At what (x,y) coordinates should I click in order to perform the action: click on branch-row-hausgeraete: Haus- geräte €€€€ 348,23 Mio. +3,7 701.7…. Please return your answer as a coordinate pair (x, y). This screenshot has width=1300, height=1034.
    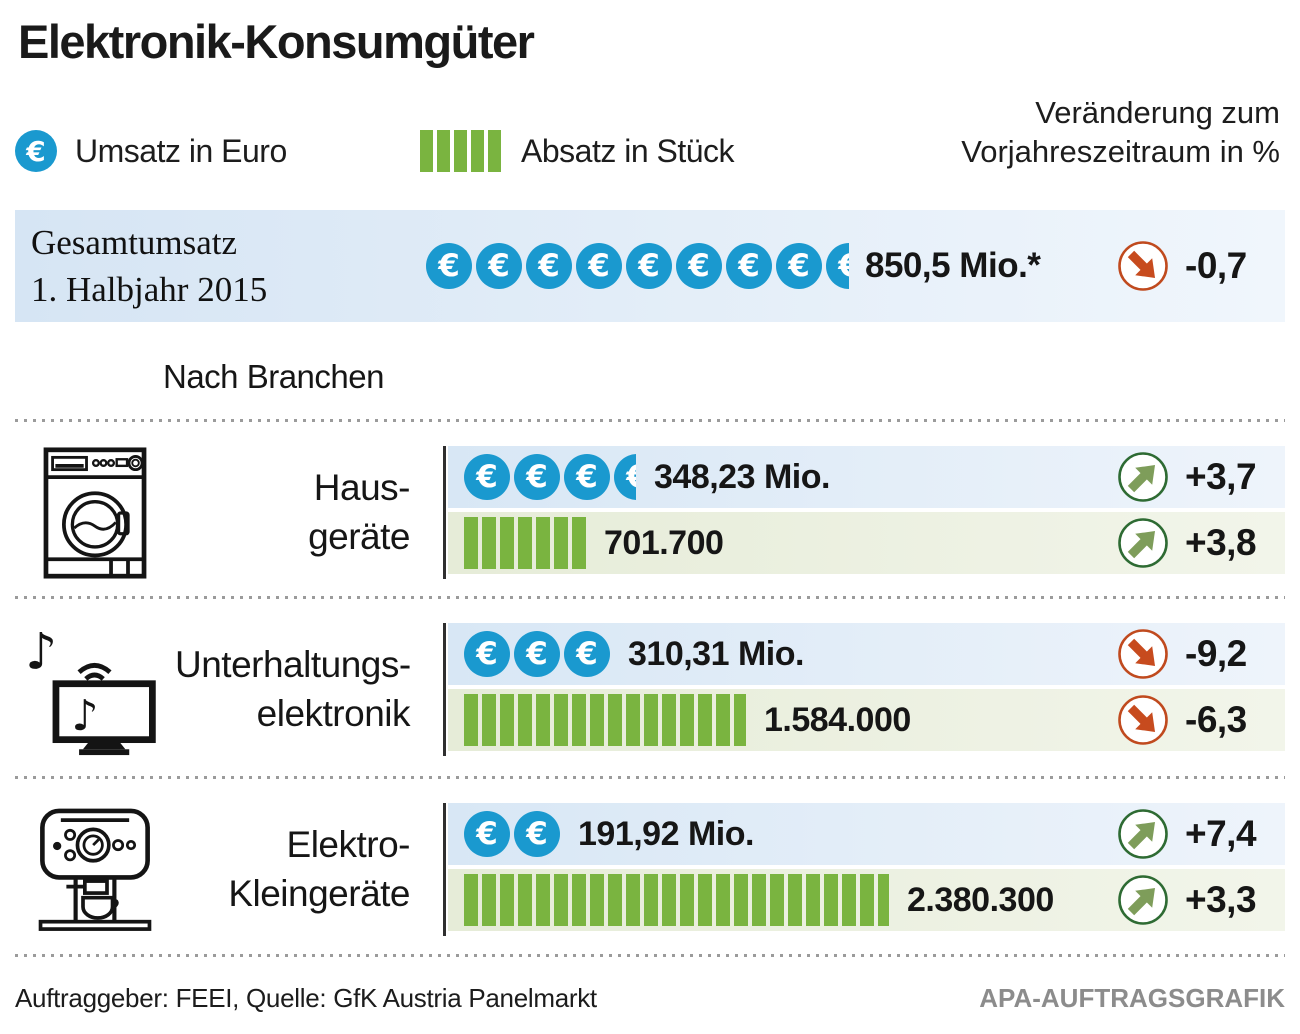
    Looking at the image, I should click on (650, 512).